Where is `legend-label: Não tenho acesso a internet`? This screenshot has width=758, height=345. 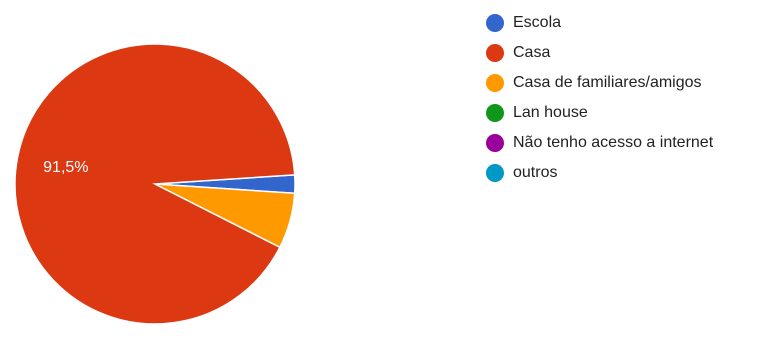
legend-label: Não tenho acesso a internet is located at coordinates (613, 142).